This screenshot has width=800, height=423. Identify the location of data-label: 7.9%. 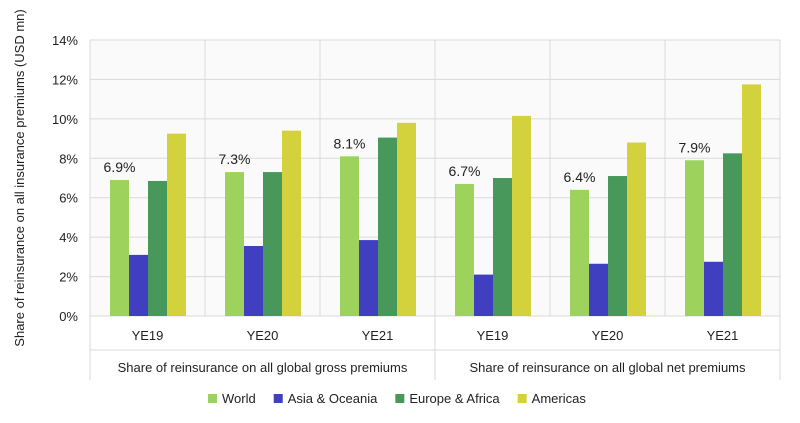
(695, 147).